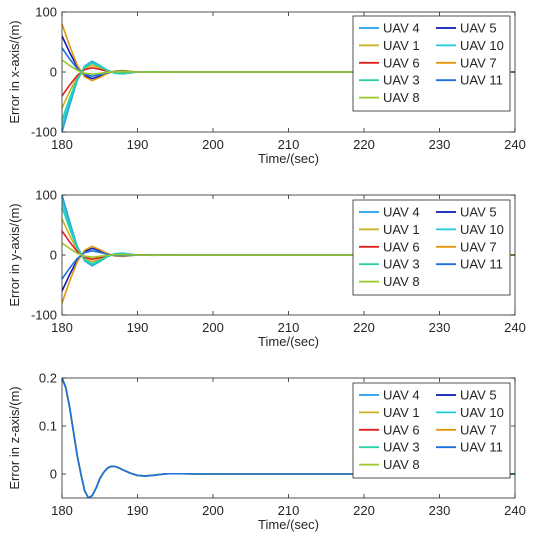 The width and height of the screenshot is (534, 550). I want to click on y-axis-label: Error in z-axis/(m), so click(14, 437).